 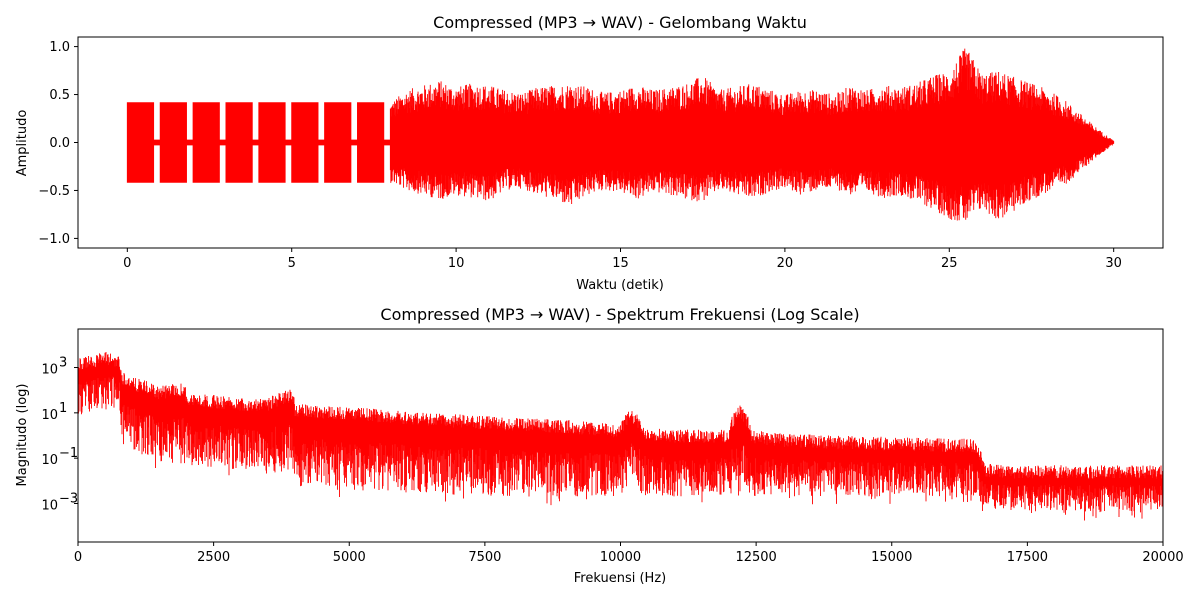 What do you see at coordinates (127, 263) in the screenshot?
I see `waveform-x-tick-label: 0` at bounding box center [127, 263].